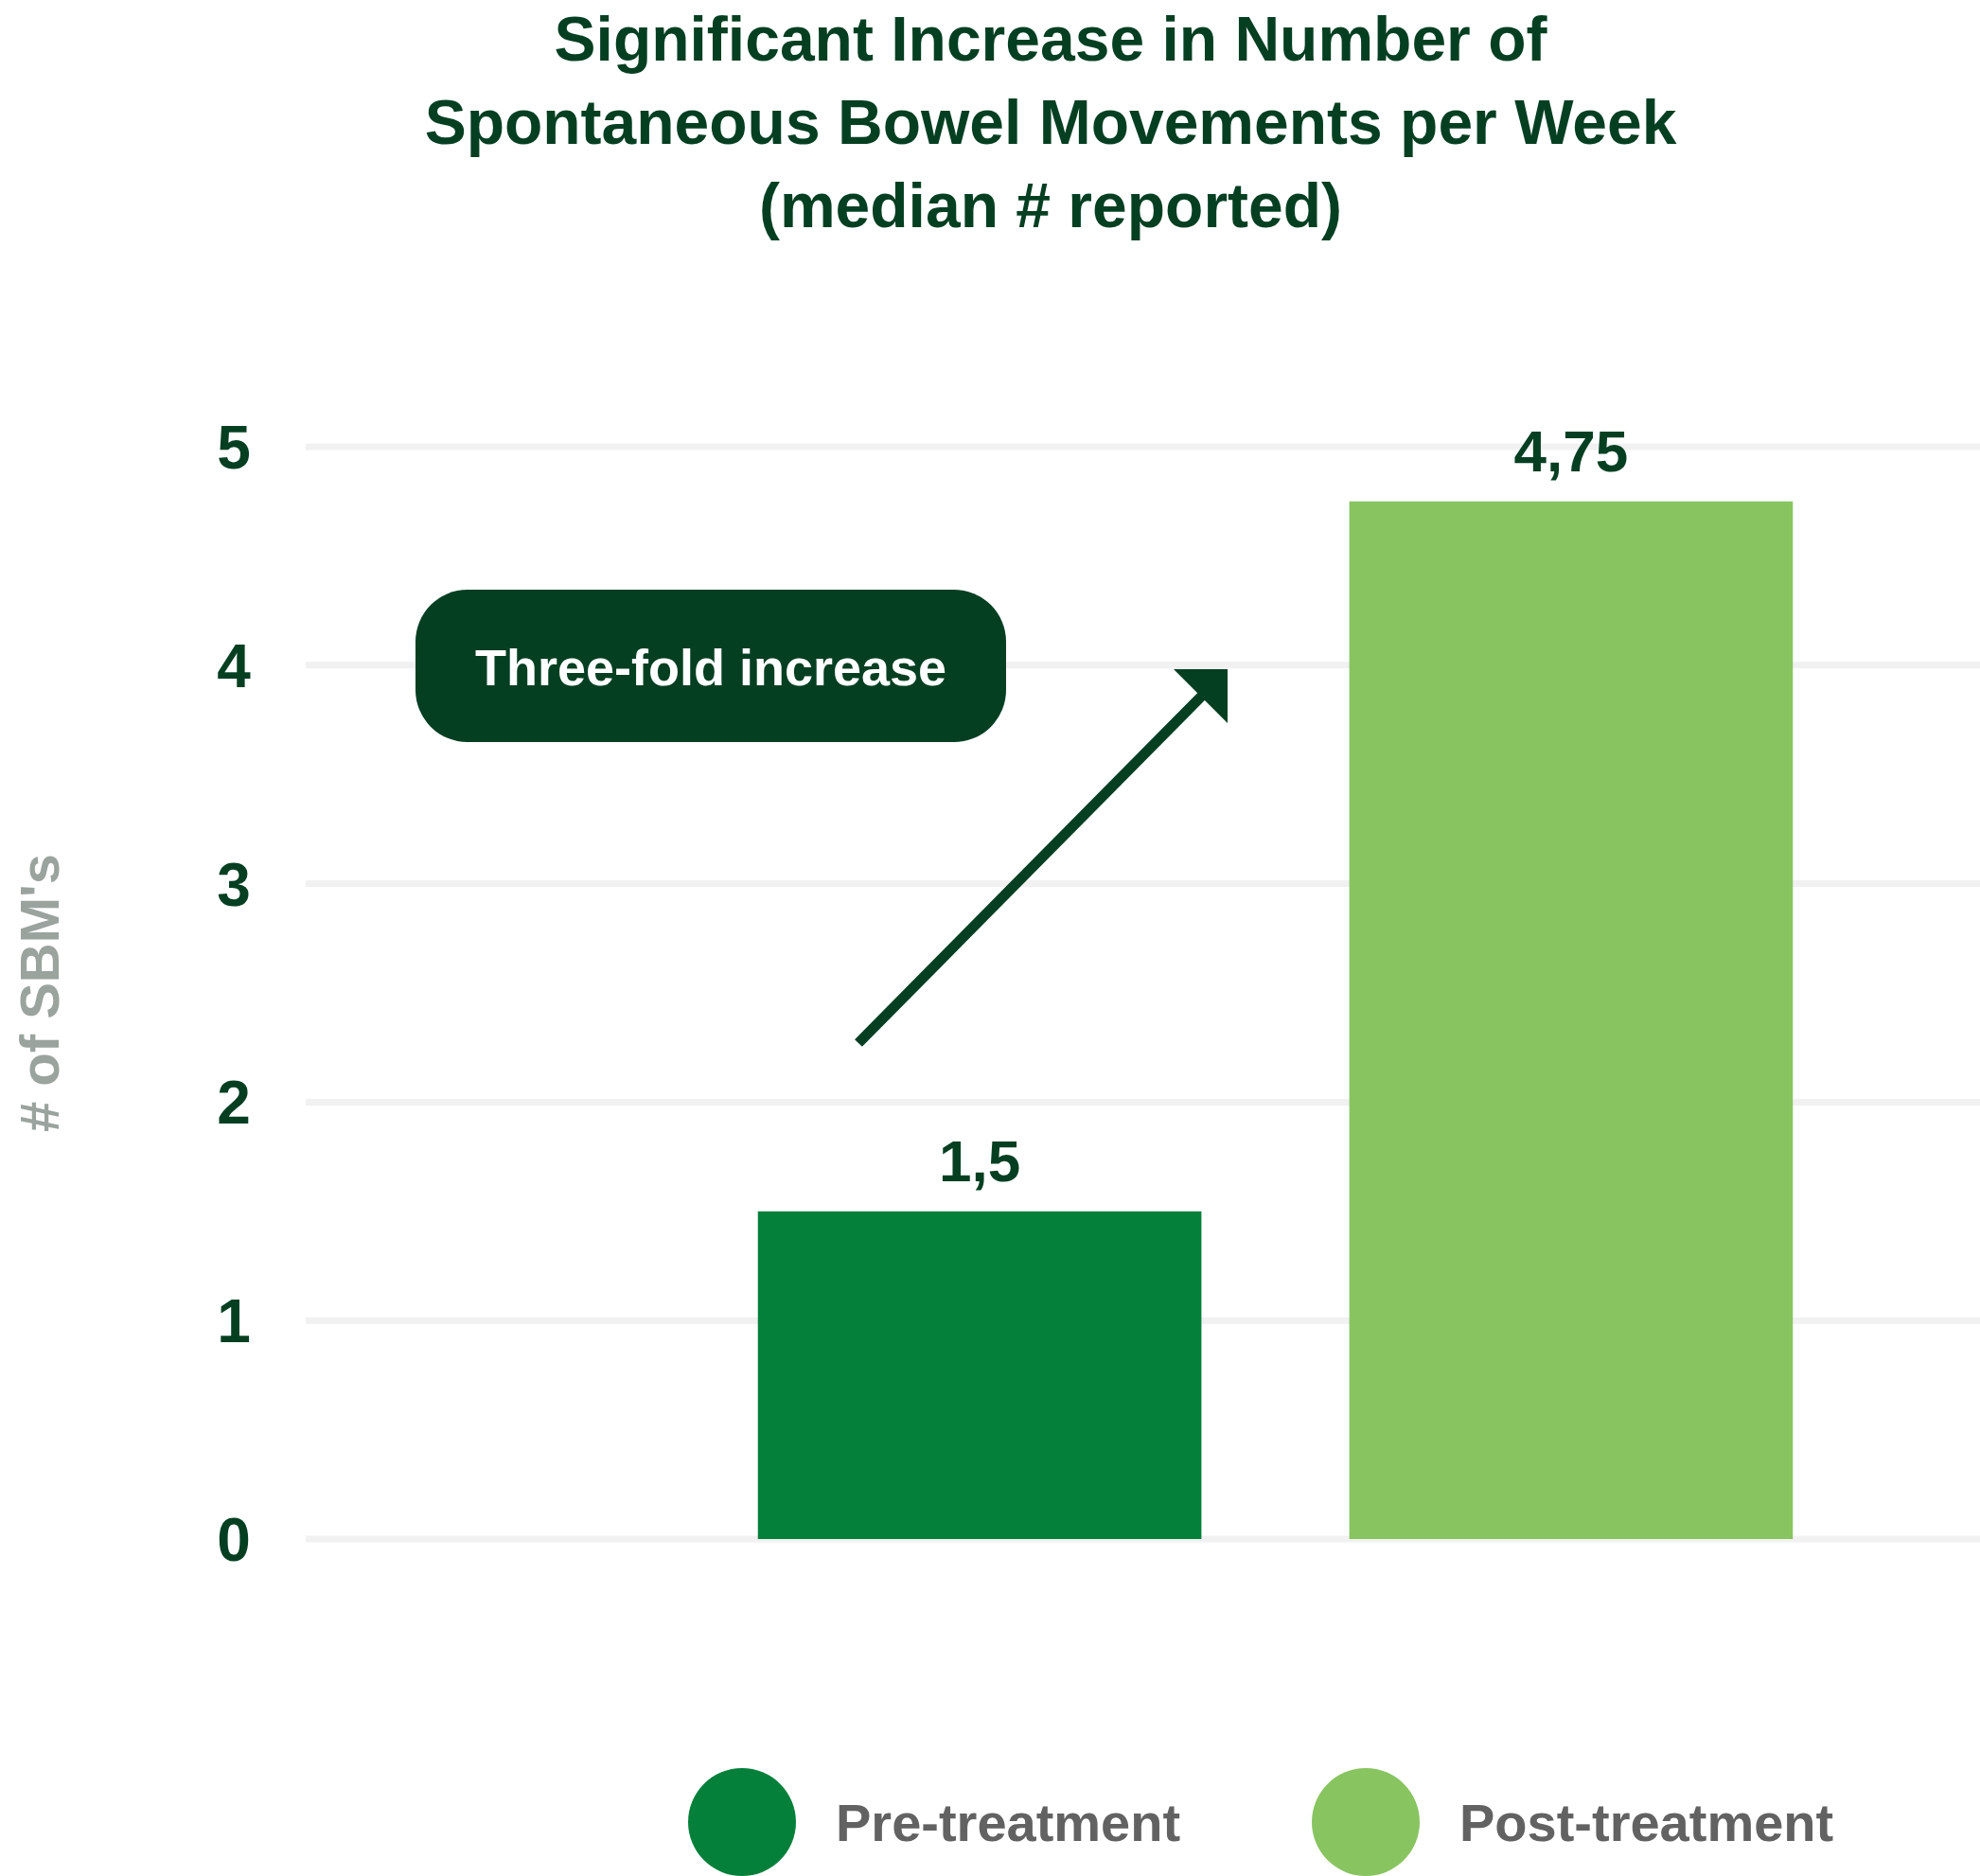 The height and width of the screenshot is (1876, 1980). Describe the element at coordinates (234, 448) in the screenshot. I see `y-tick-label: 5` at that location.